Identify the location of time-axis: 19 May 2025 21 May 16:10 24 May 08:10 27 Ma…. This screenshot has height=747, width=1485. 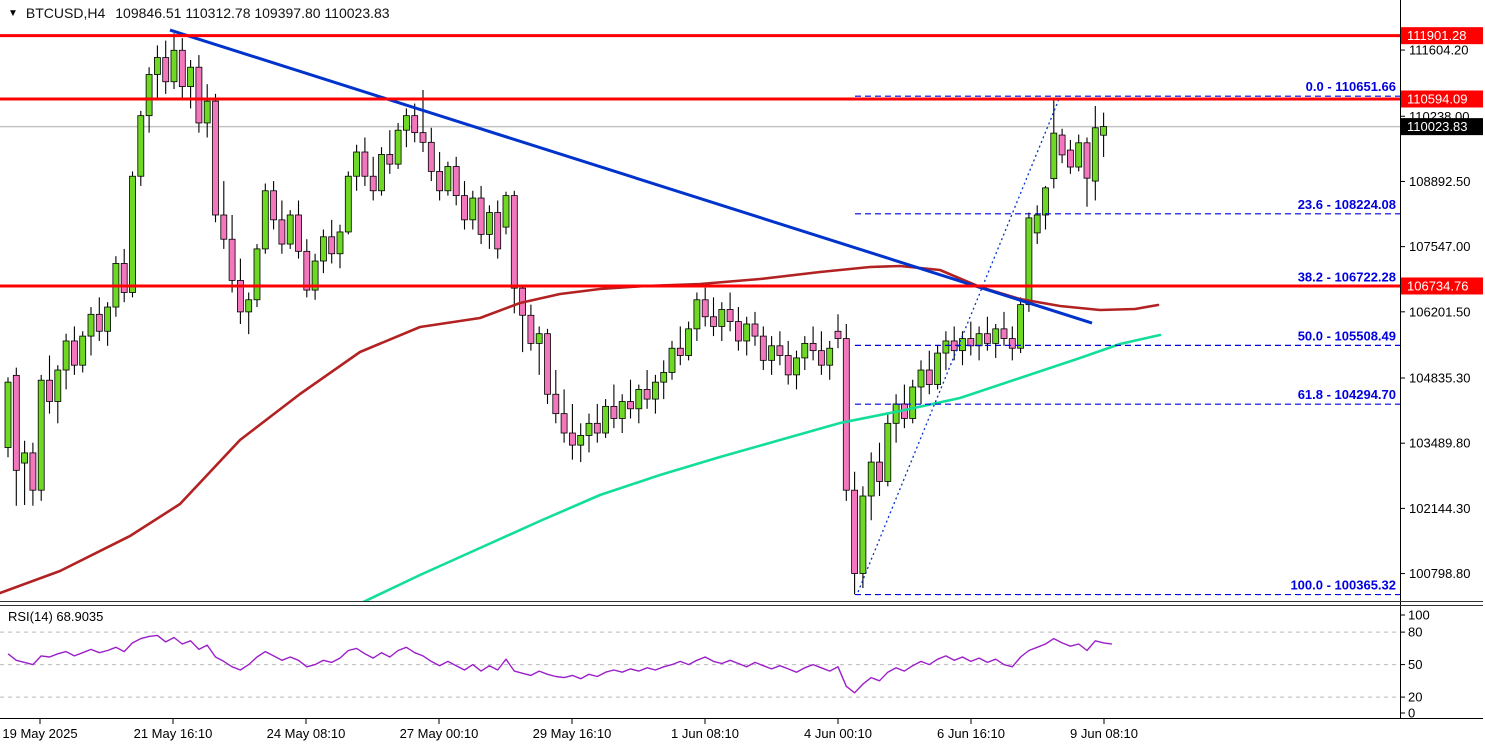
(570, 730).